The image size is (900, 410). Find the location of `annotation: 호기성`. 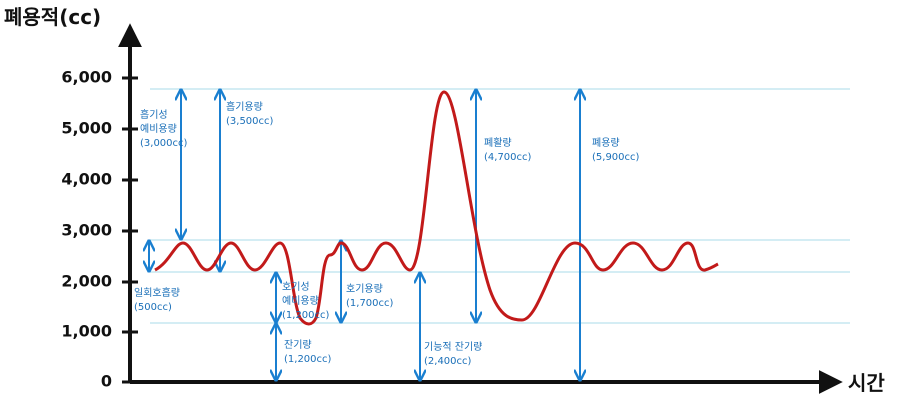

annotation: 호기성 is located at coordinates (296, 287).